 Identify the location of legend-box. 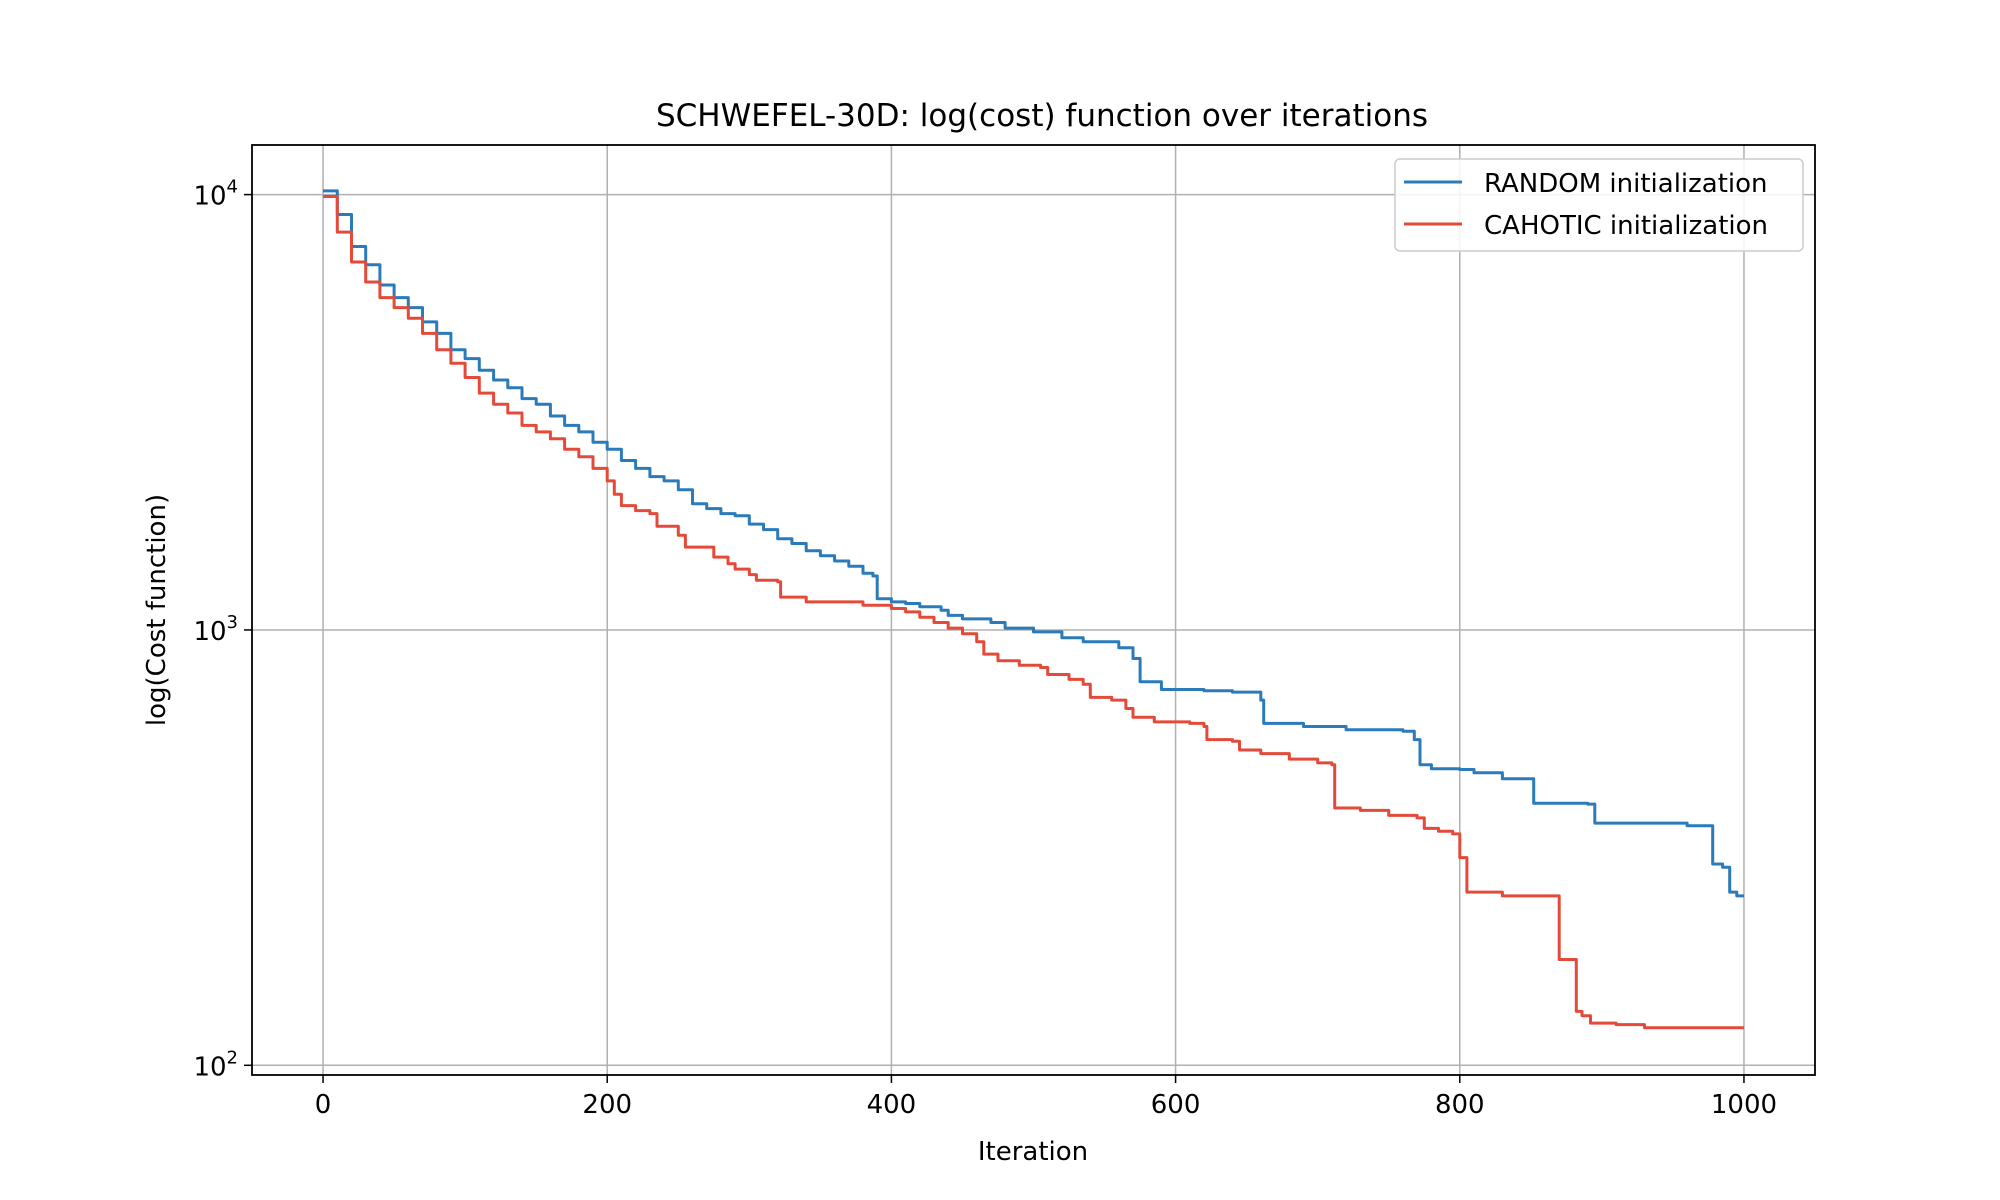
(1599, 205).